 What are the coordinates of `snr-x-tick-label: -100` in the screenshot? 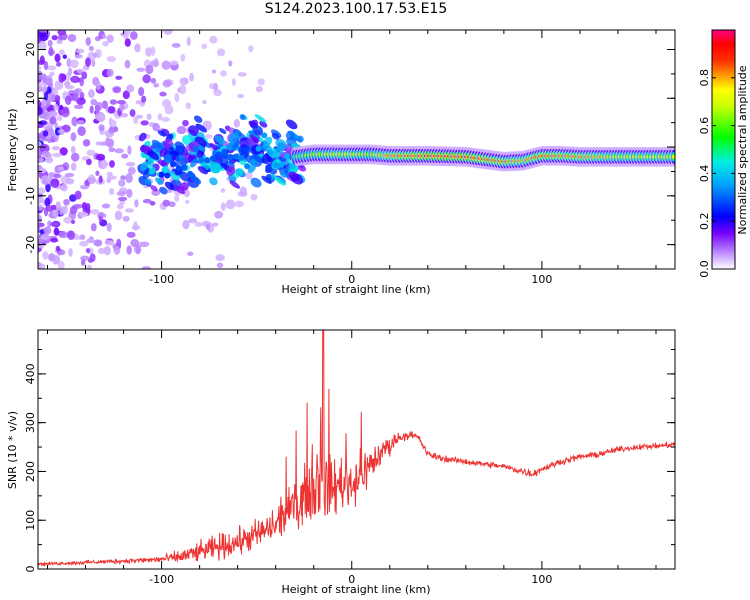 It's located at (161, 579).